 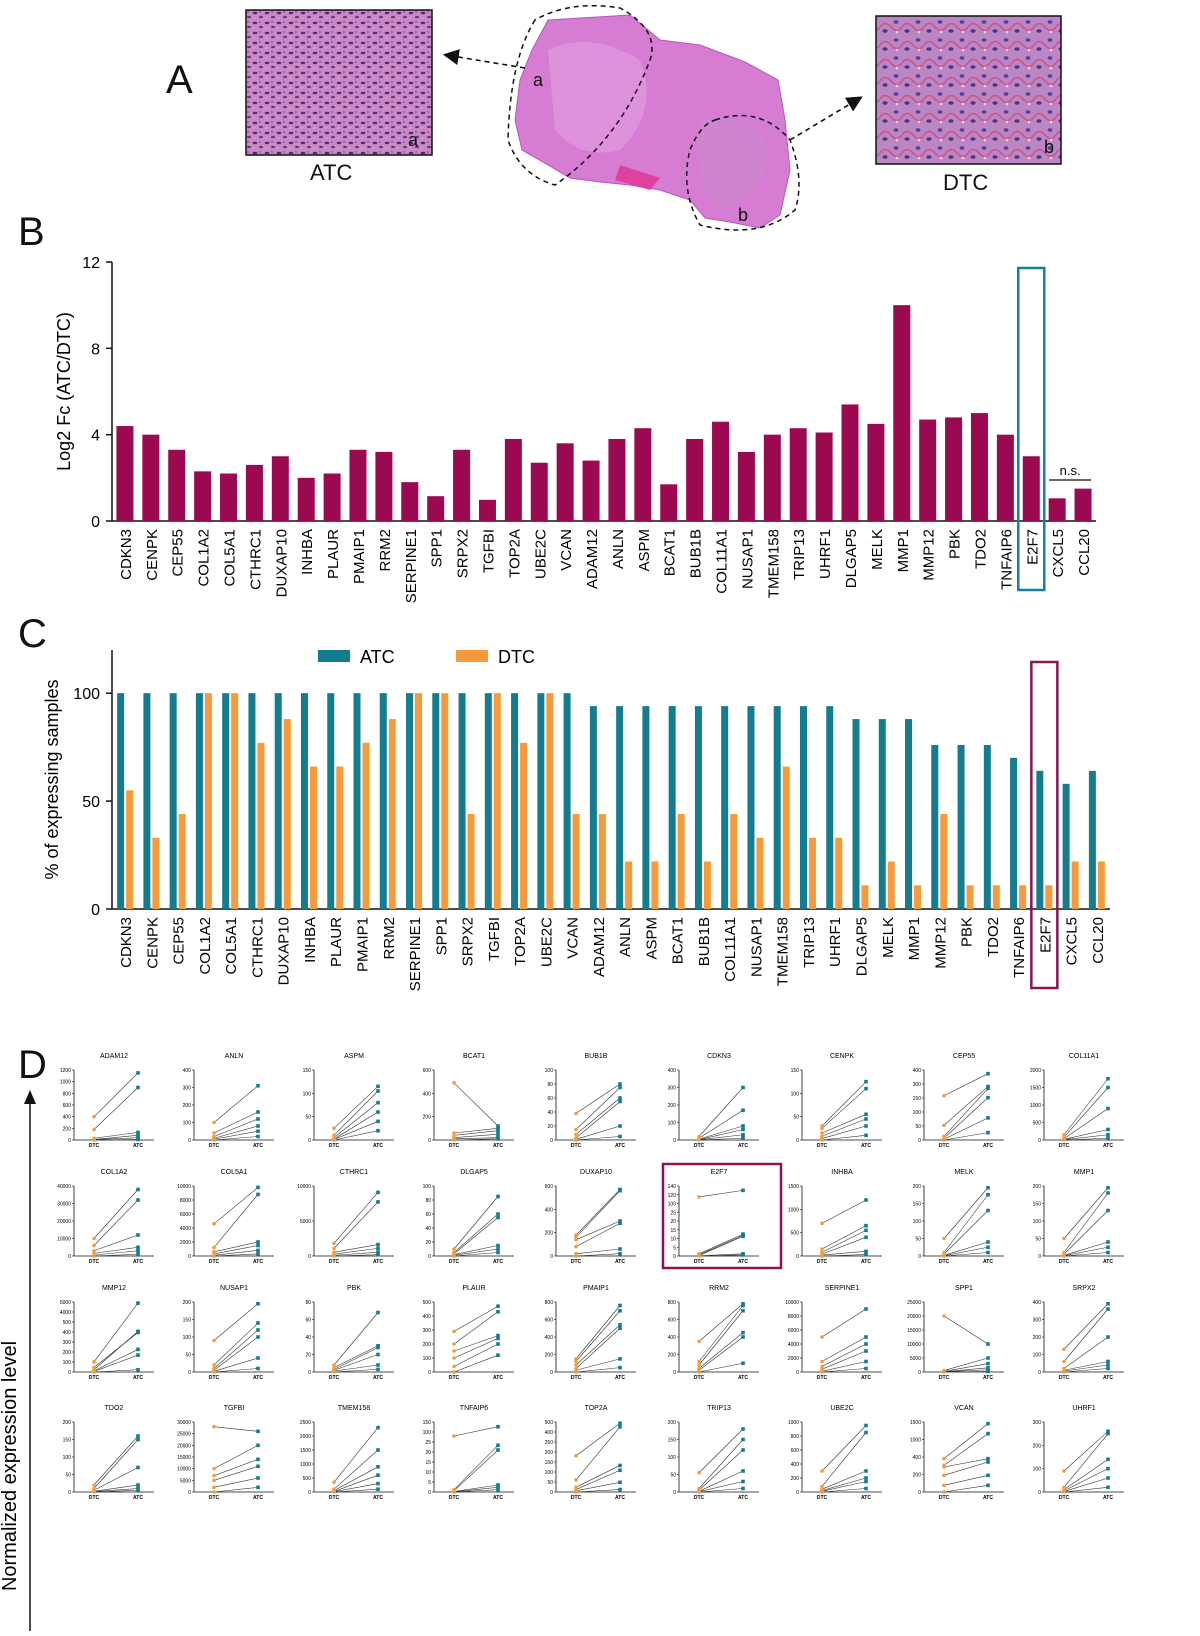 I want to click on bar-DTC-MELK, so click(x=891, y=885).